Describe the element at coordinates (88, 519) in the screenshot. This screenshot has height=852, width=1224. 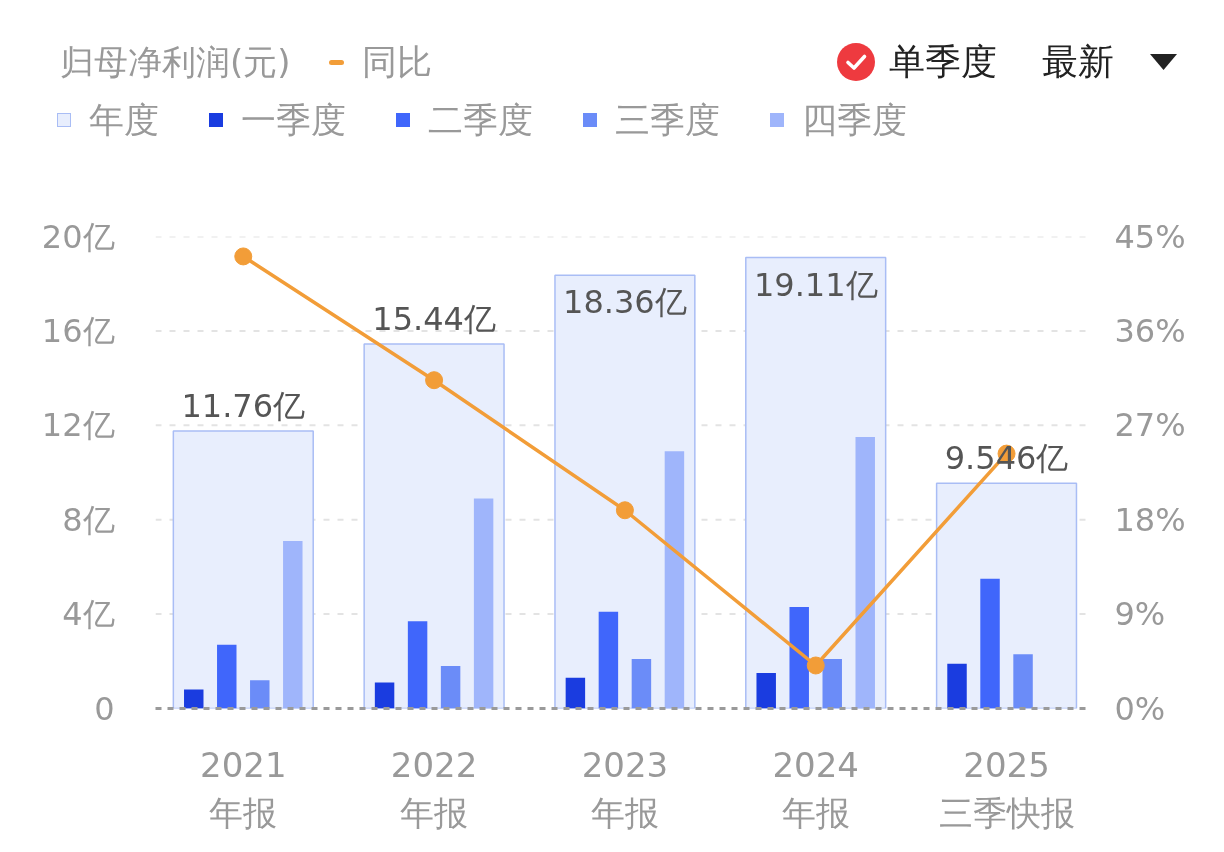
I see `y-tick-label: 8亿` at that location.